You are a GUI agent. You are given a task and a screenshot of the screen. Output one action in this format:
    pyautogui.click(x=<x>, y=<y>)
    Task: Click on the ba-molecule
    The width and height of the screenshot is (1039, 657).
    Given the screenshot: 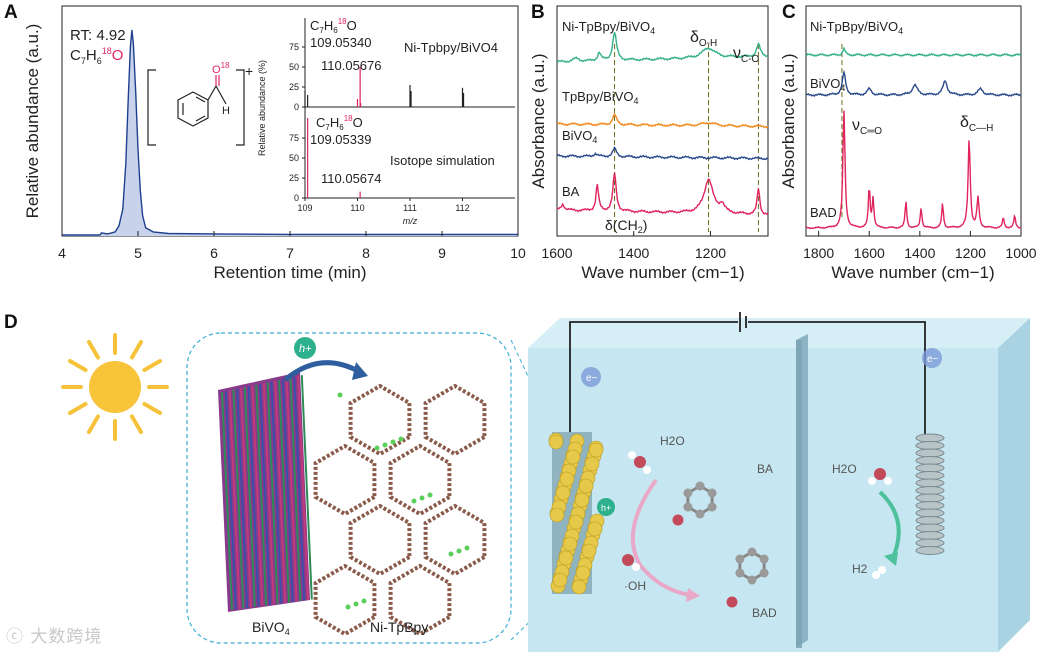 What is the action you would take?
    pyautogui.click(x=694, y=503)
    